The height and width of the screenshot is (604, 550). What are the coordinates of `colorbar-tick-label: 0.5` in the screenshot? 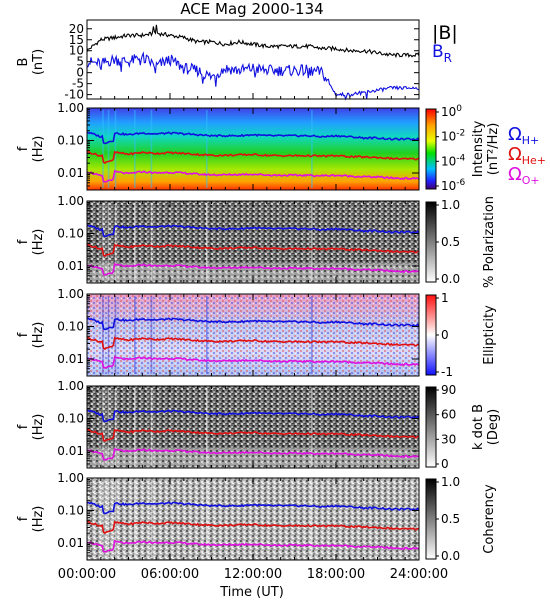 It's located at (450, 242).